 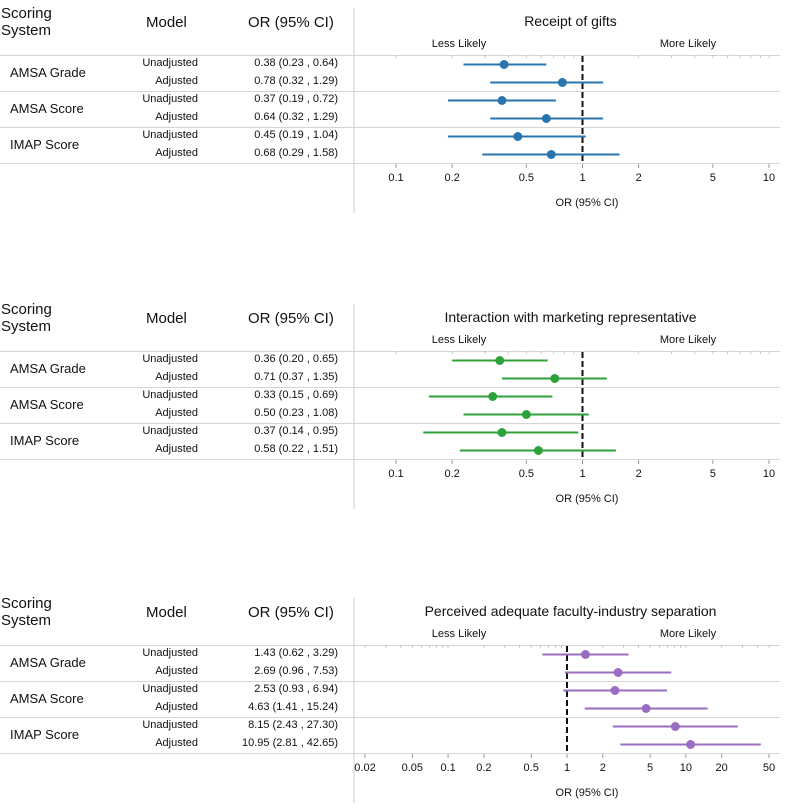 What do you see at coordinates (296, 689) in the screenshot?
I see `or-ci-label: 2.53 (0.93 , 6.94)` at bounding box center [296, 689].